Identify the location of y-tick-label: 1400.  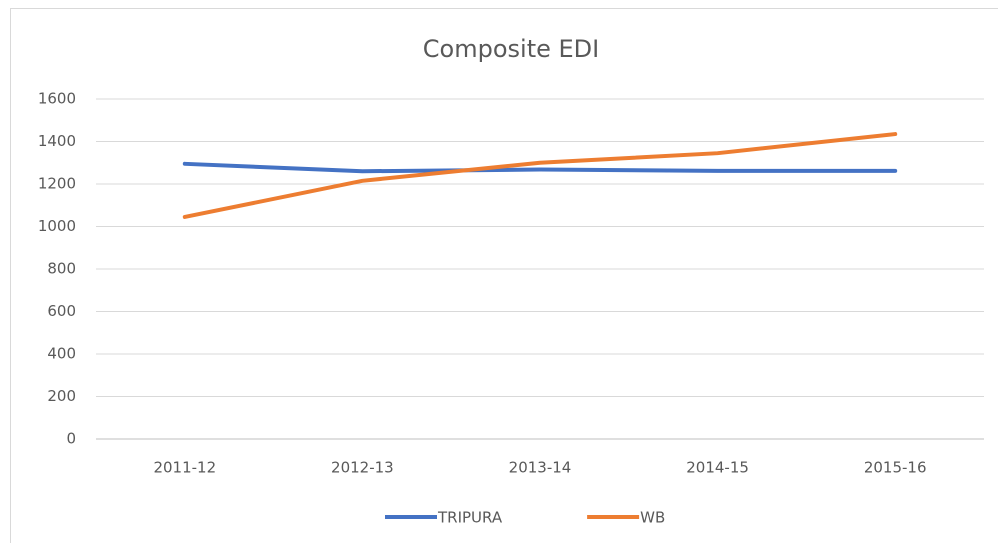
(57, 141).